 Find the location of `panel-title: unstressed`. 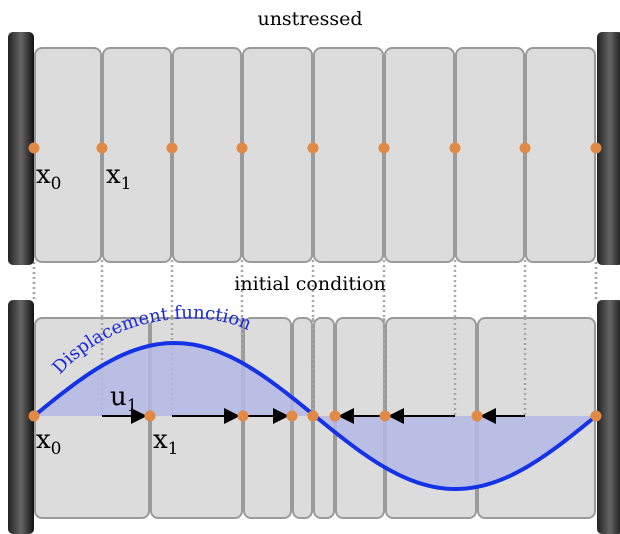

panel-title: unstressed is located at coordinates (309, 19).